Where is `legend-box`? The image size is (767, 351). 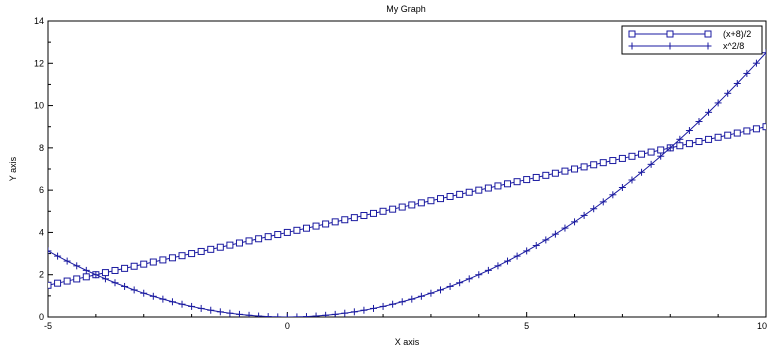 legend-box is located at coordinates (692, 40).